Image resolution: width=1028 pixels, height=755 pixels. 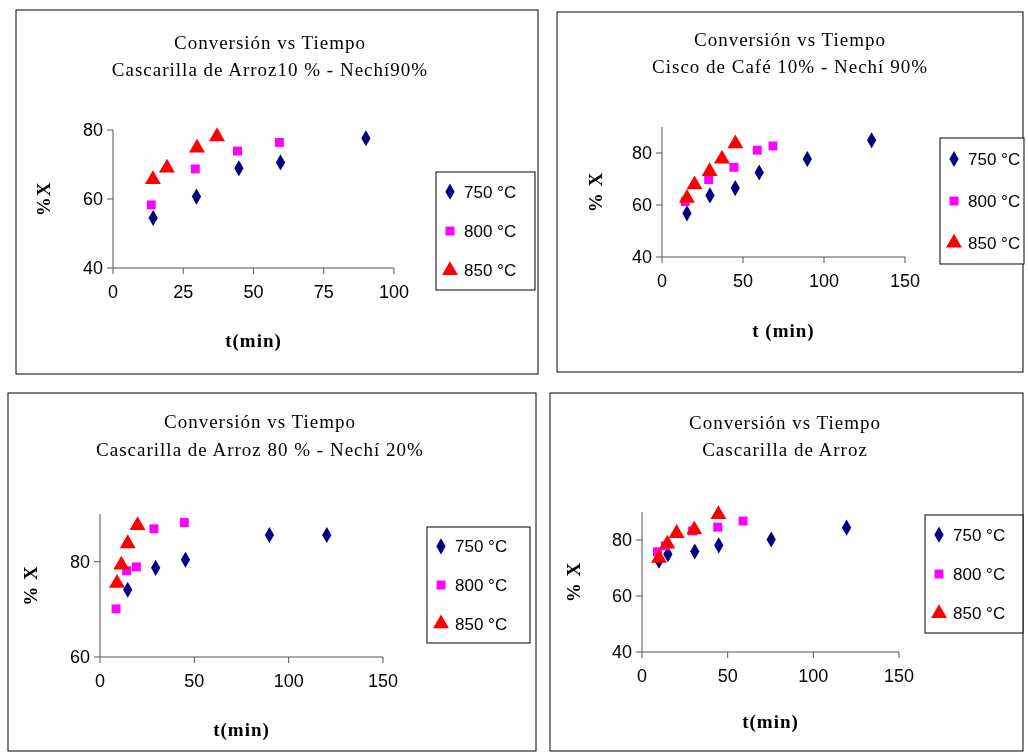 What do you see at coordinates (260, 449) in the screenshot?
I see `chart-subtitle: Cascarilla de Arroz 80 % - Nechí 20%` at bounding box center [260, 449].